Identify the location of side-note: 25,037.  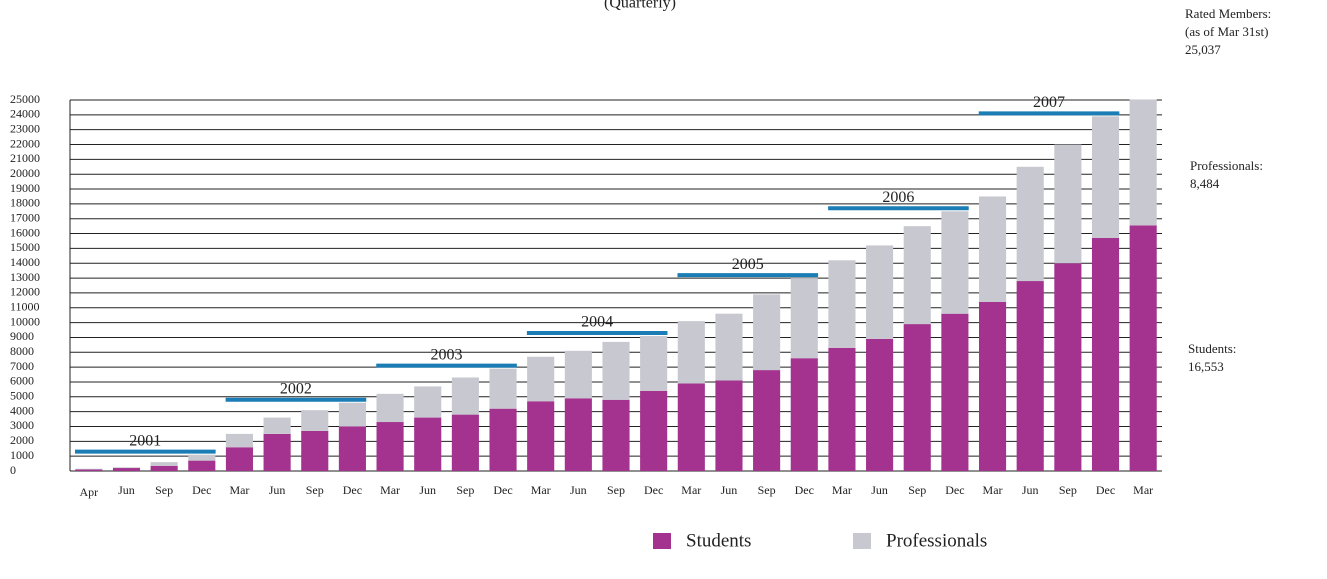
(1203, 49).